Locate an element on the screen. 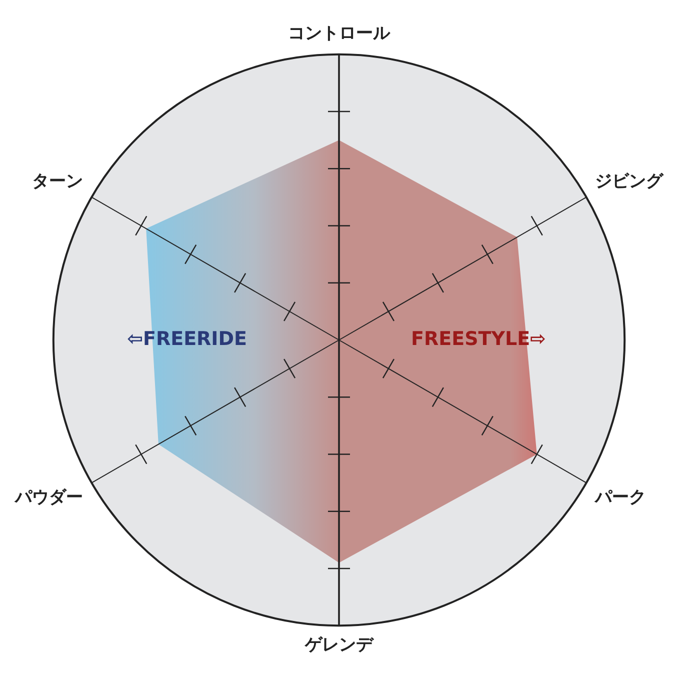 The height and width of the screenshot is (680, 680). spoke-label: パウダー is located at coordinates (48, 497).